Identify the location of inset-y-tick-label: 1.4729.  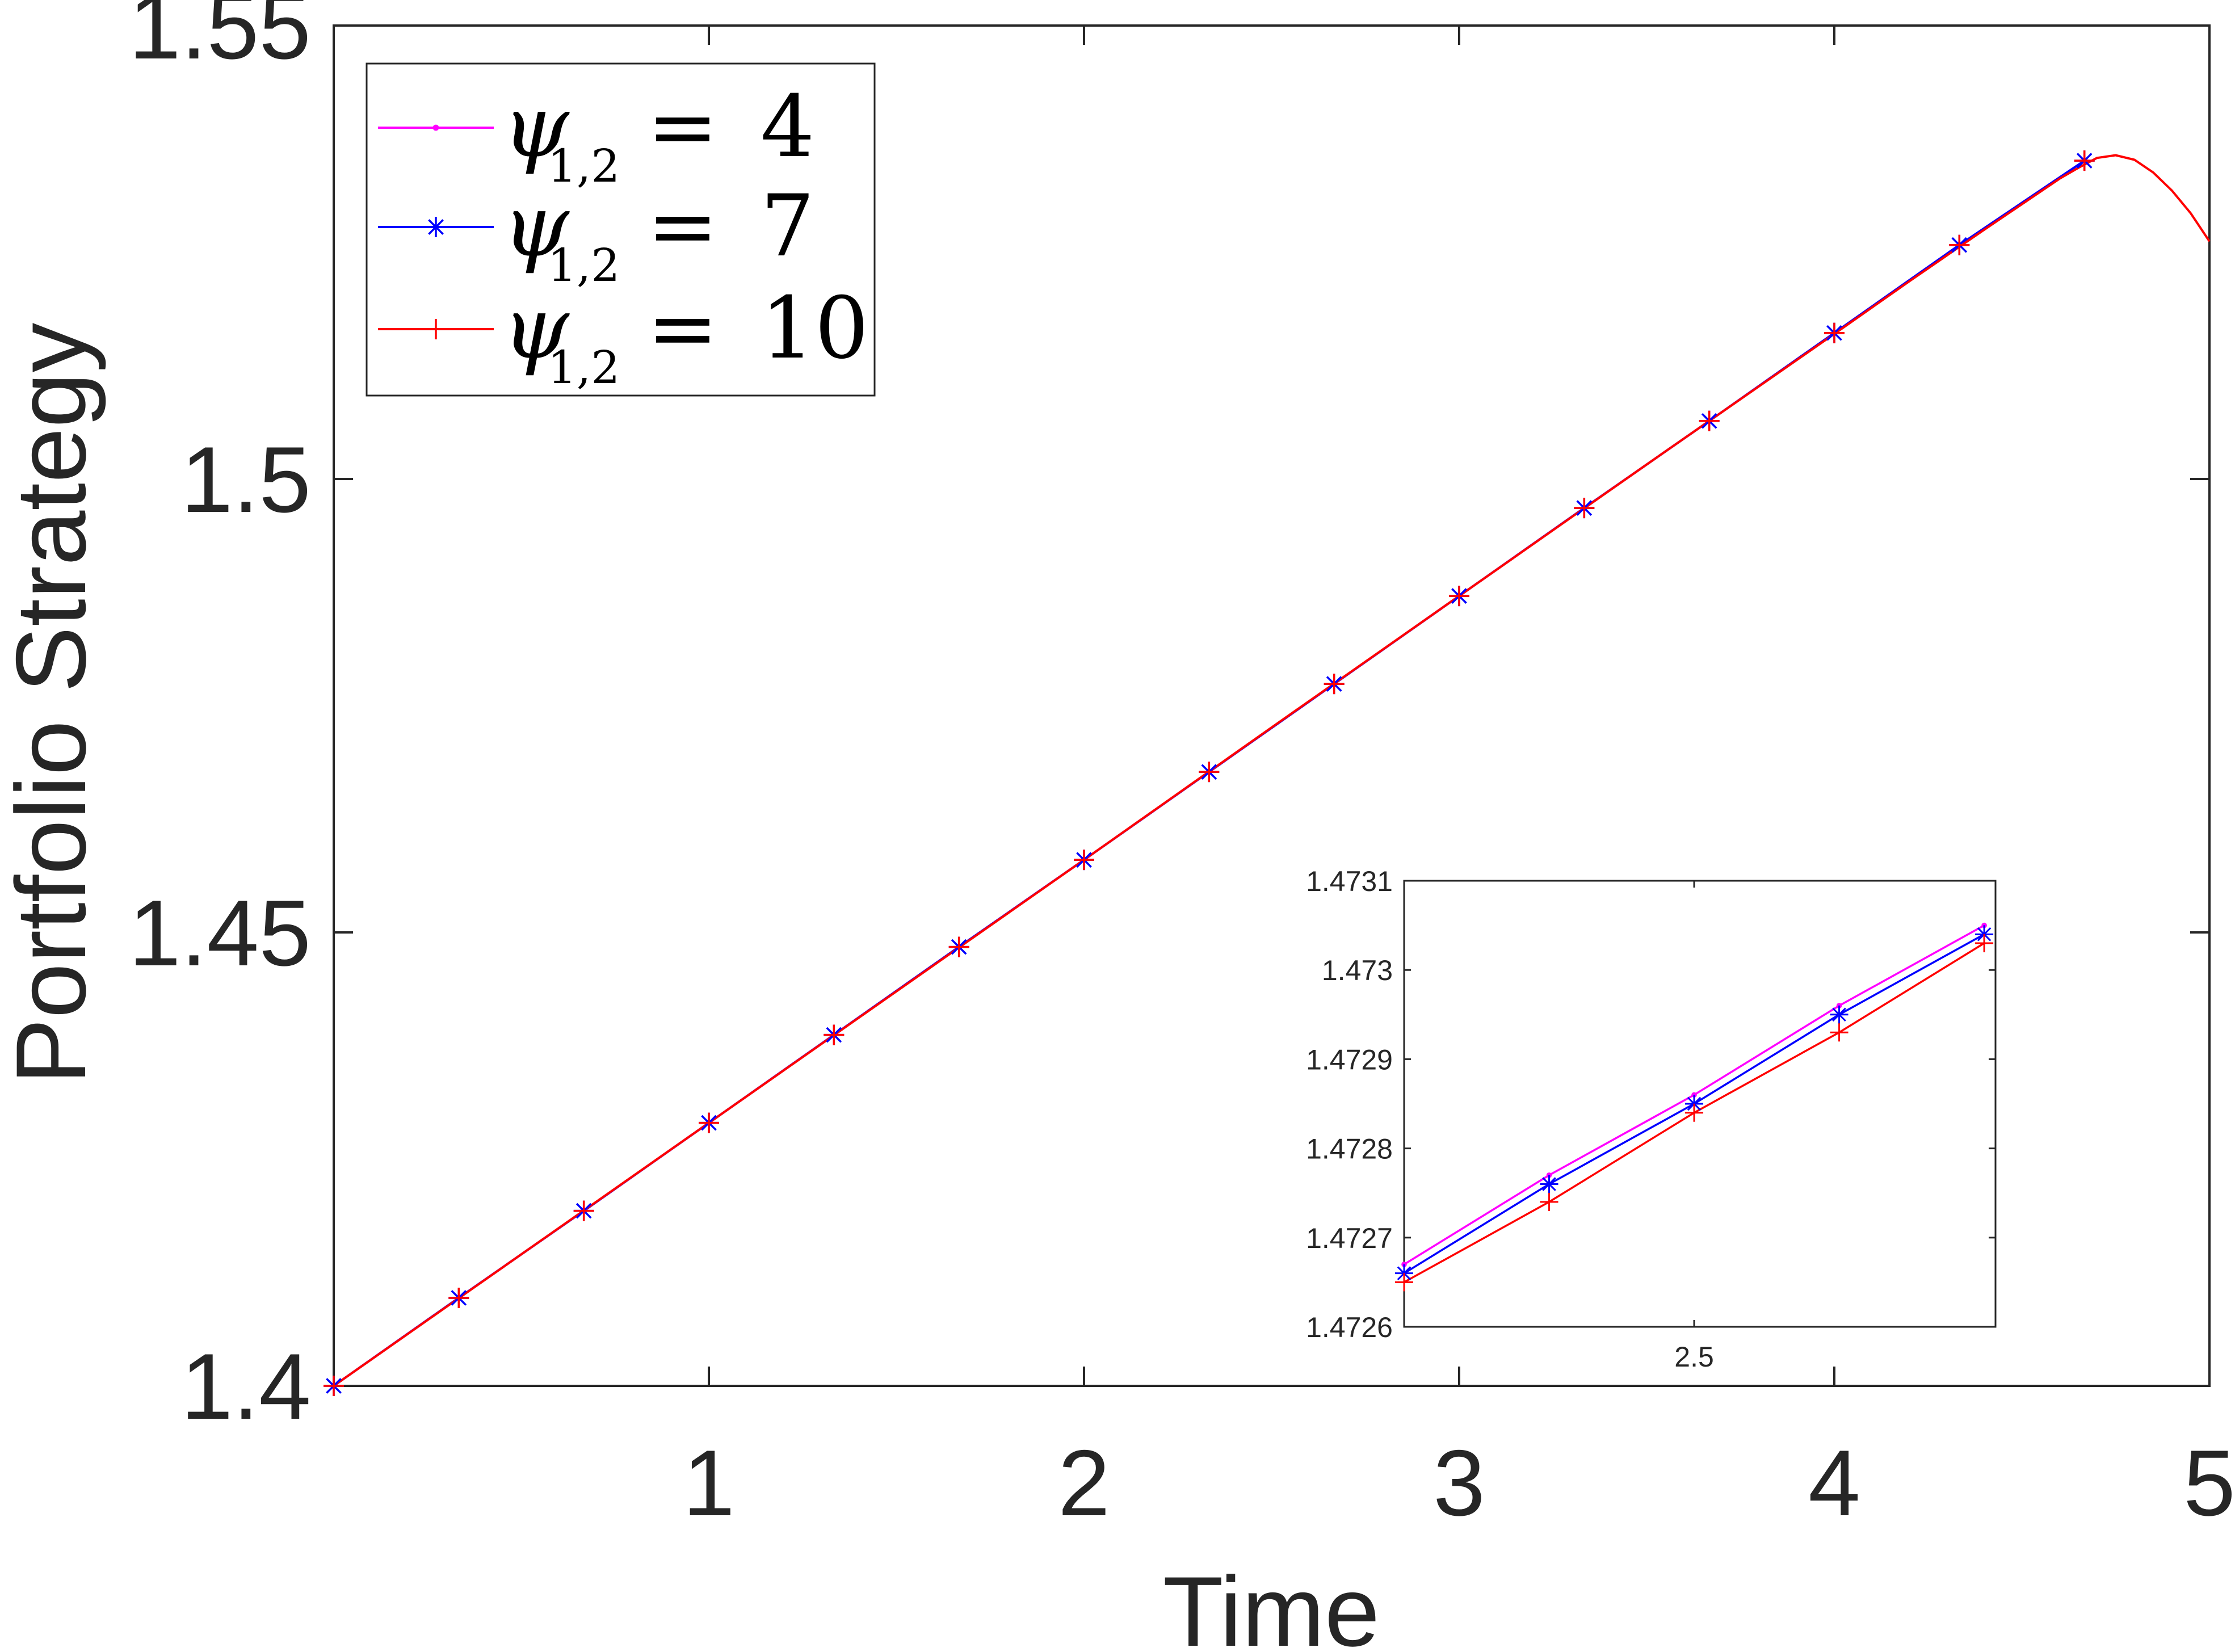
(1349, 1059).